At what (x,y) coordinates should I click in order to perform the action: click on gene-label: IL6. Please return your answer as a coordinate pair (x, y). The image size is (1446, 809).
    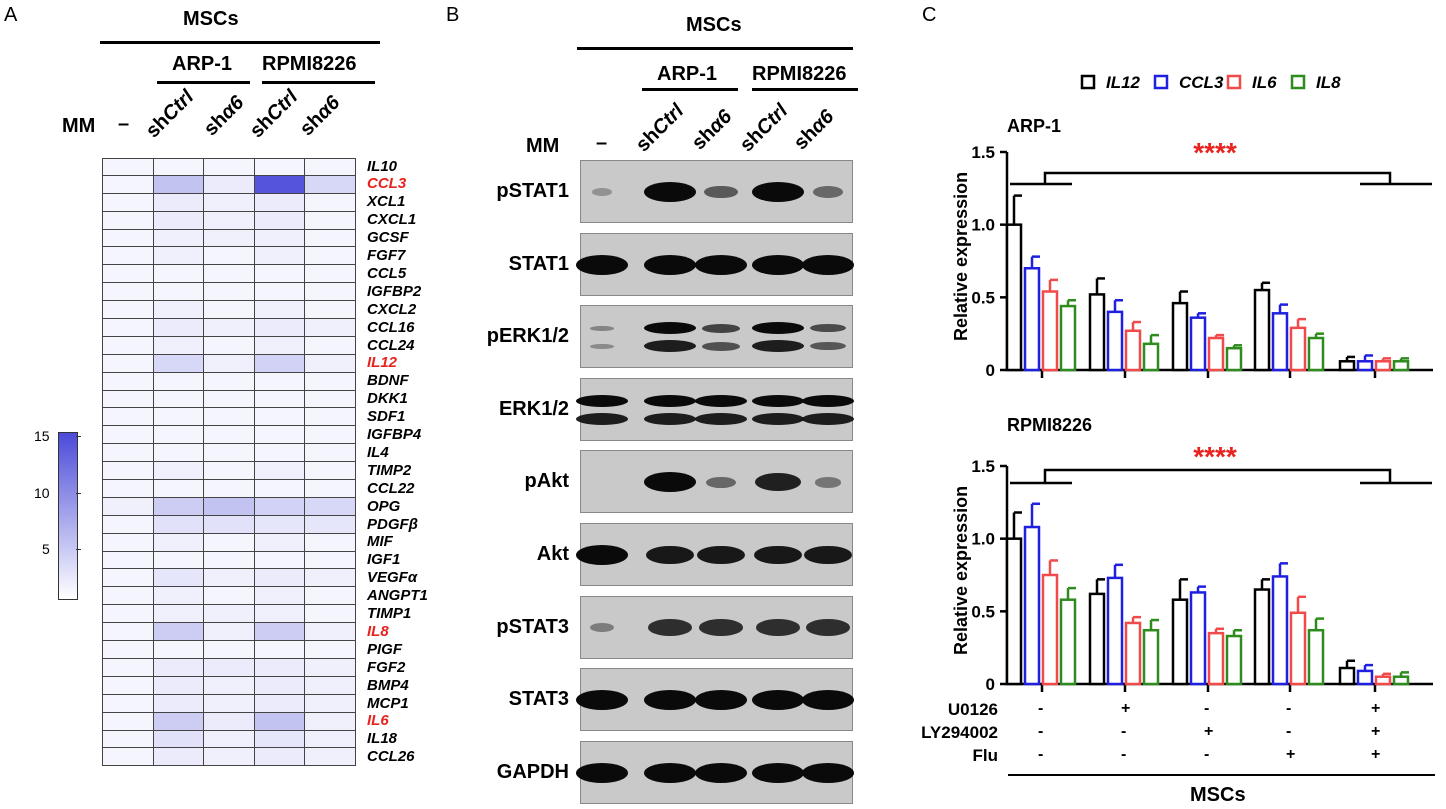
    Looking at the image, I should click on (378, 721).